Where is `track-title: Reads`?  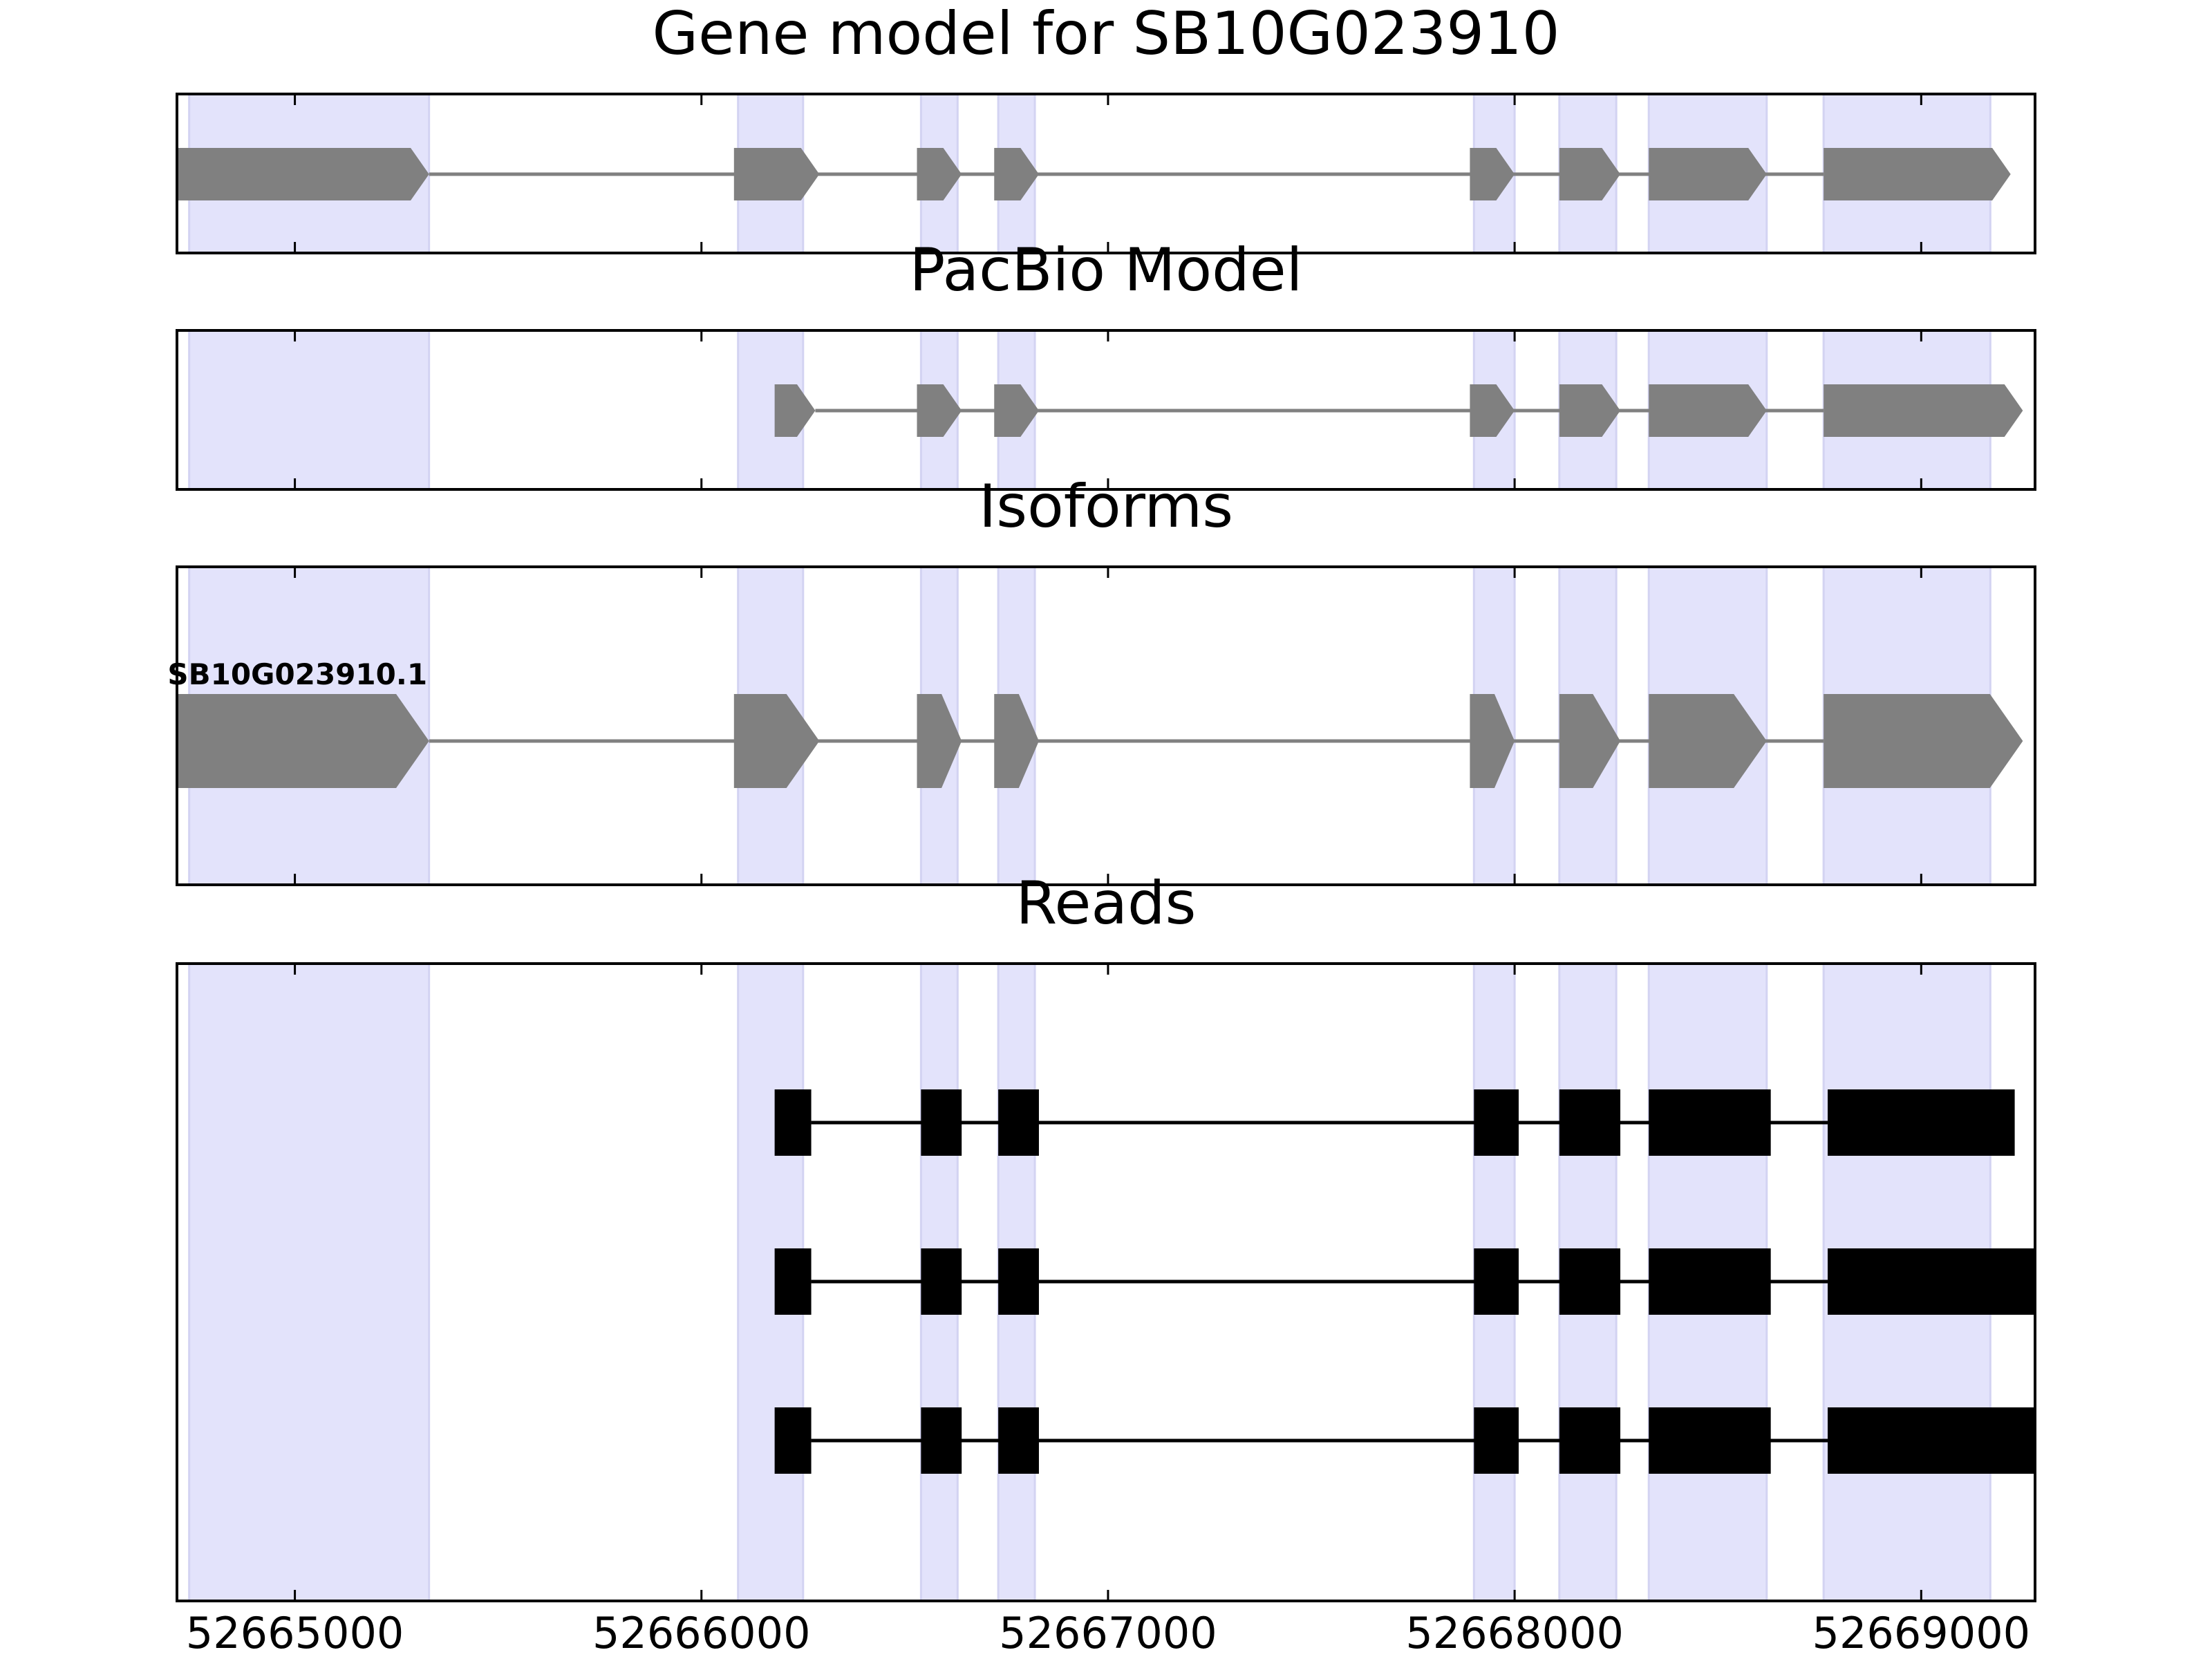 track-title: Reads is located at coordinates (1106, 903).